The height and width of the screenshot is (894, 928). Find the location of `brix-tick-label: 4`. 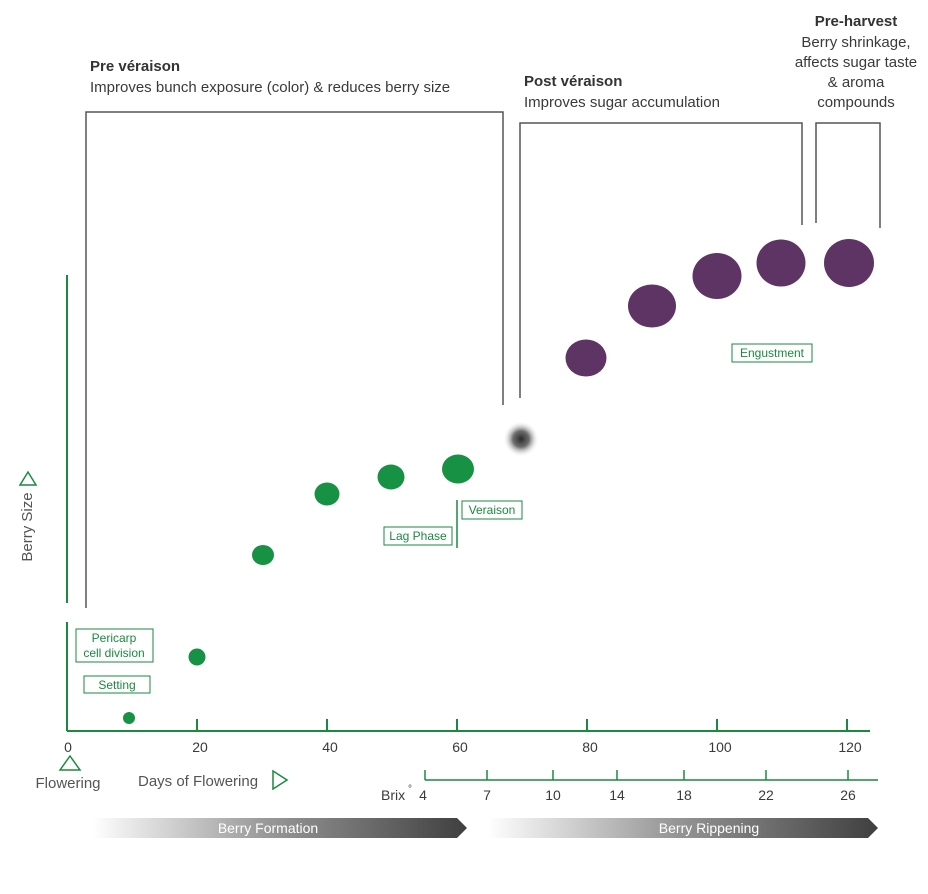

brix-tick-label: 4 is located at coordinates (423, 795).